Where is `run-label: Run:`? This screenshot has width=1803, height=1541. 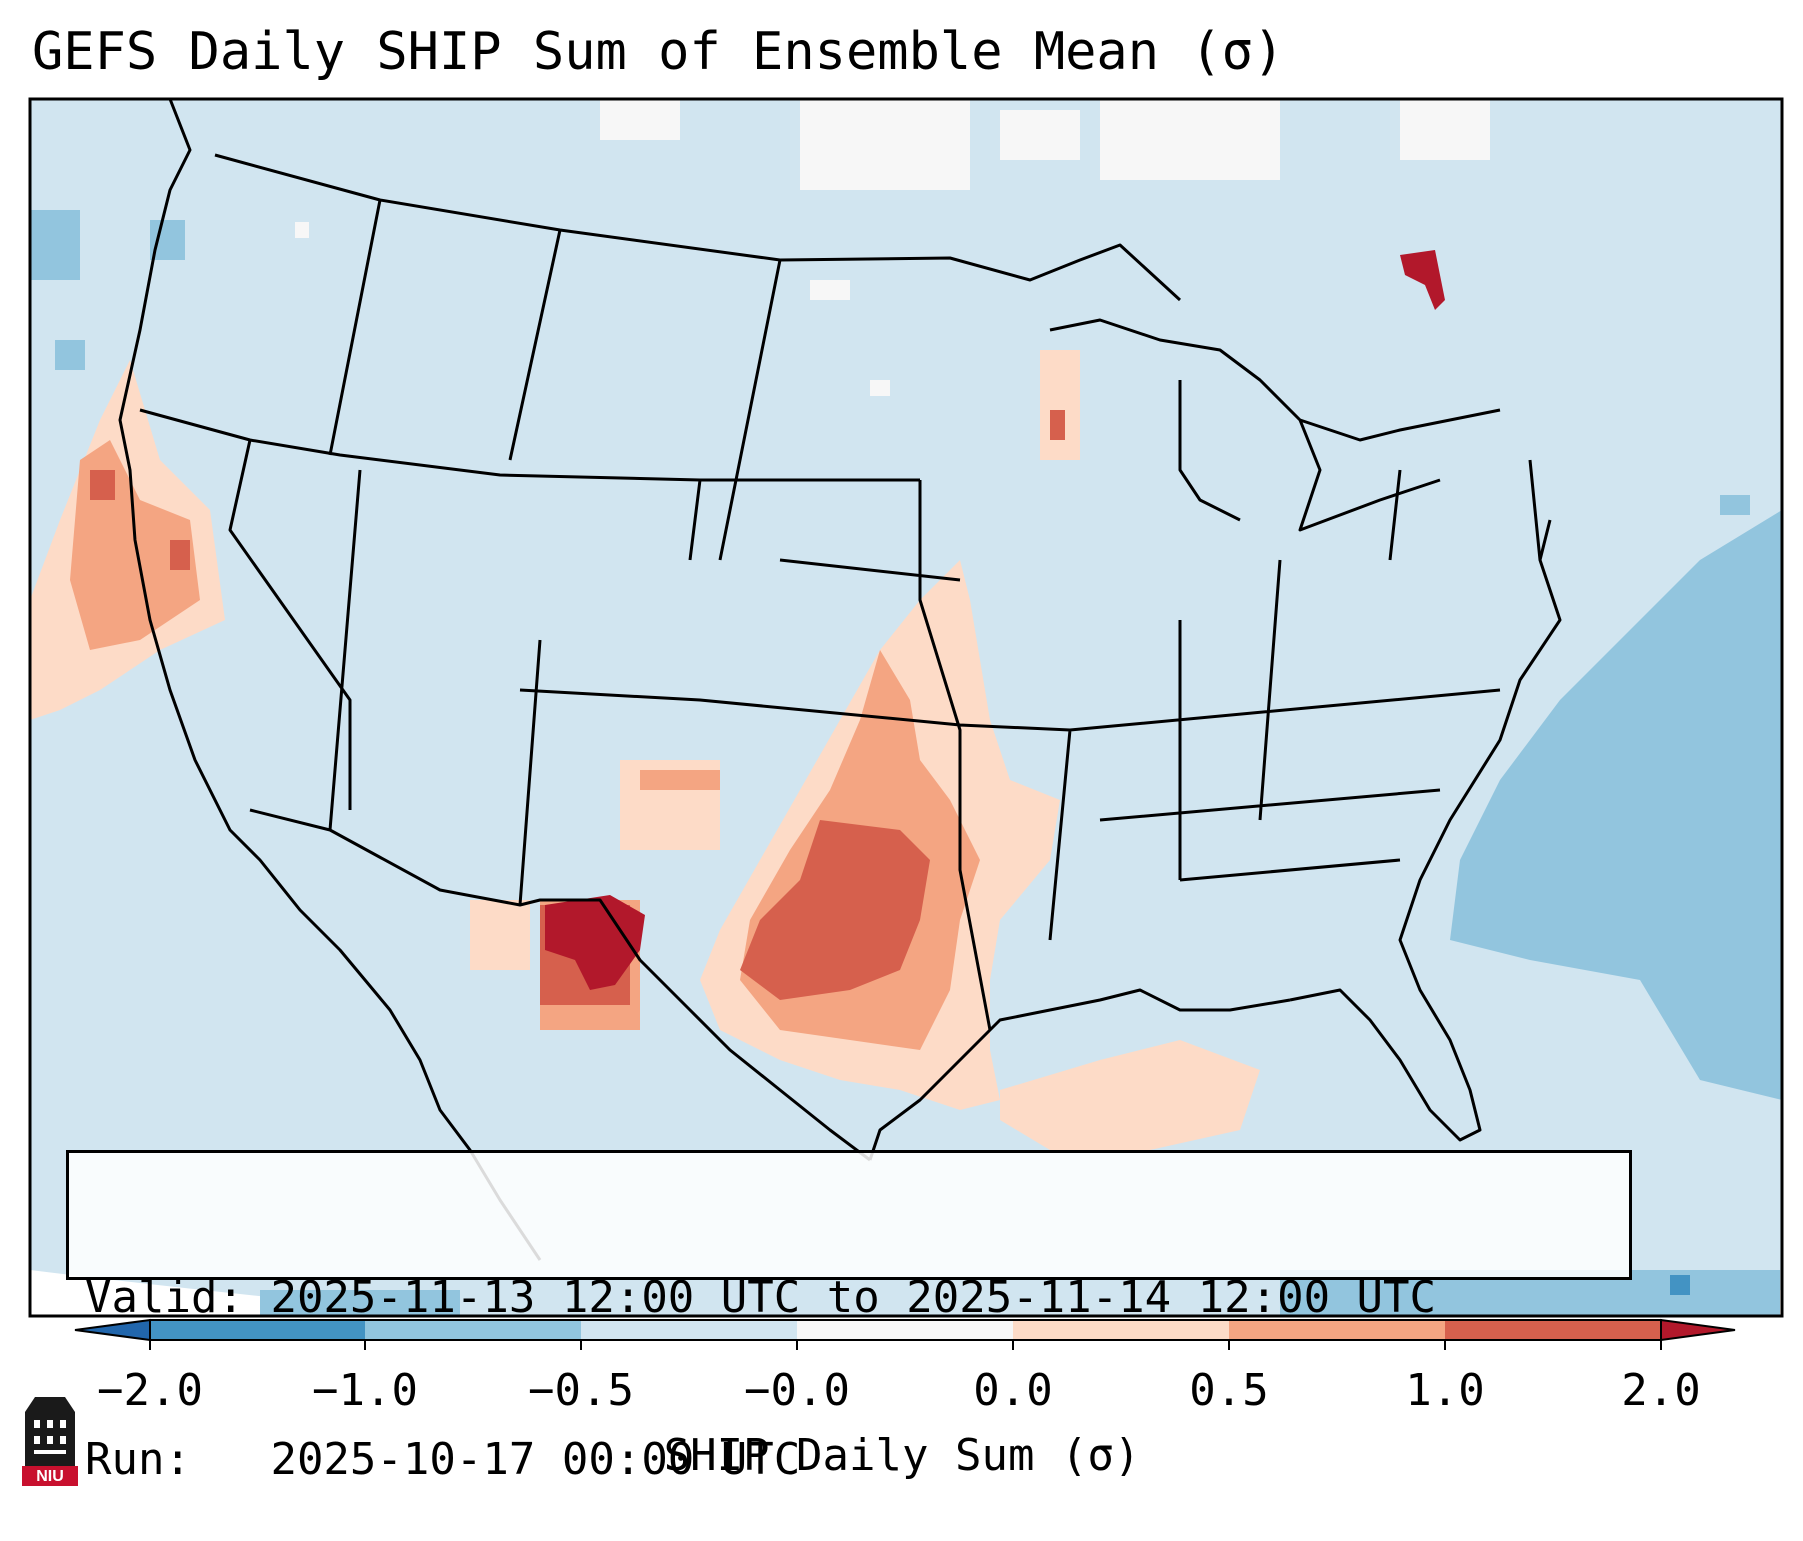
run-label: Run: is located at coordinates (138, 1459).